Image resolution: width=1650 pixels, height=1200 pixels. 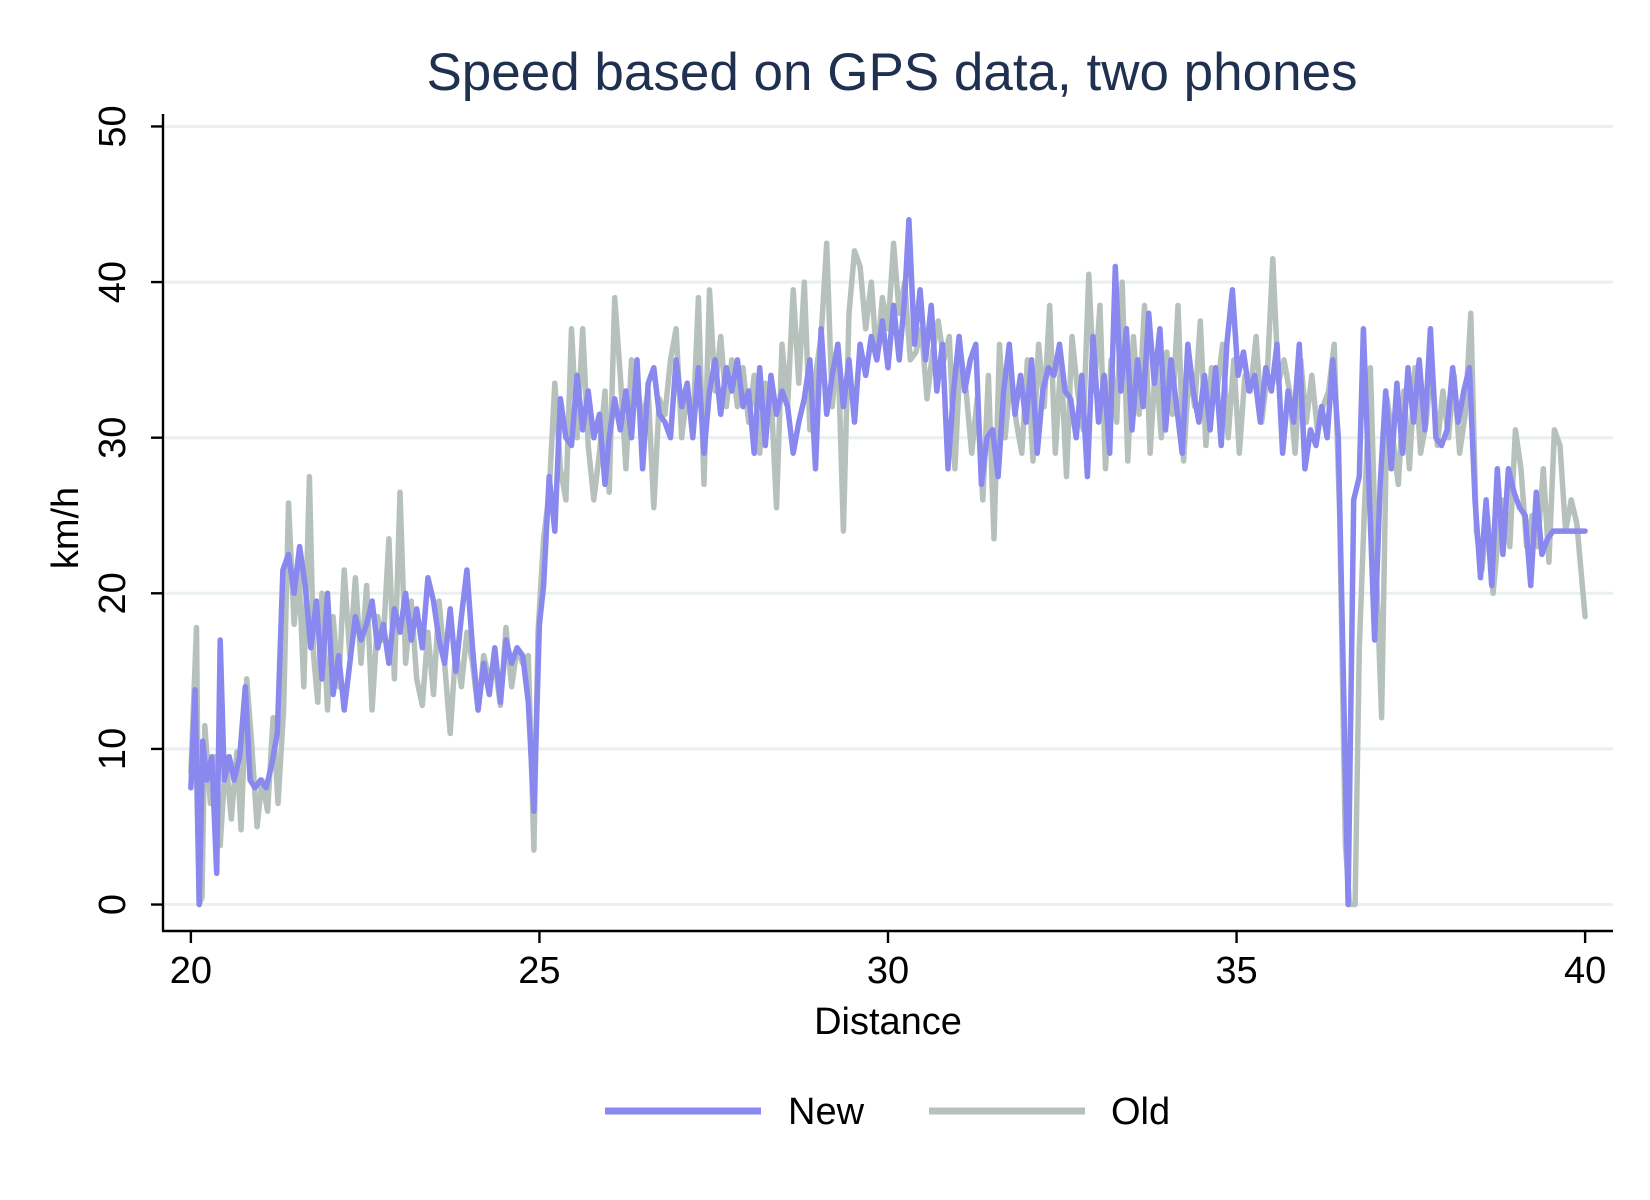 I want to click on x-tick-label: 35, so click(x=1236, y=971).